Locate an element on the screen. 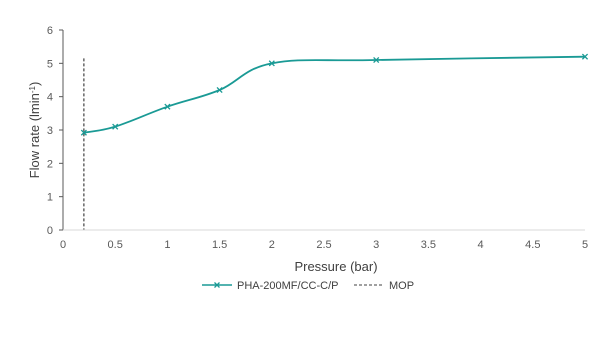  x-tick-label: 5 is located at coordinates (585, 245).